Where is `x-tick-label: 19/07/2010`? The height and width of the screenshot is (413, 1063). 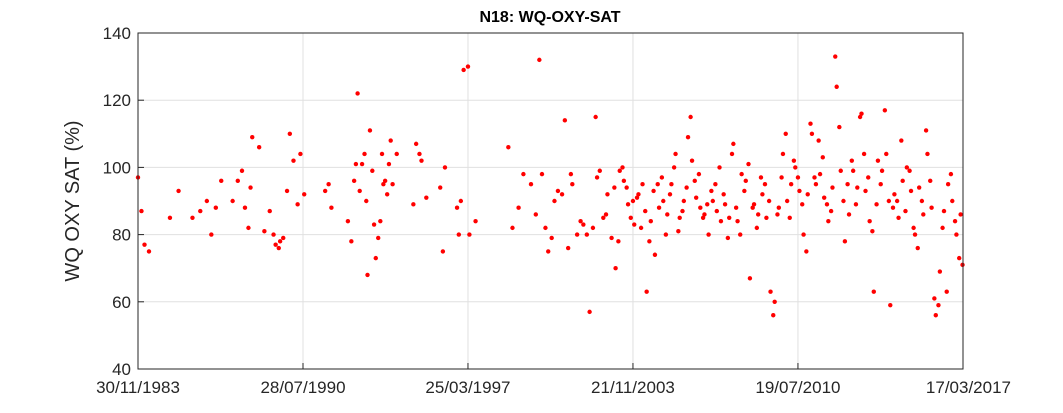
x-tick-label: 19/07/2010 is located at coordinates (797, 387).